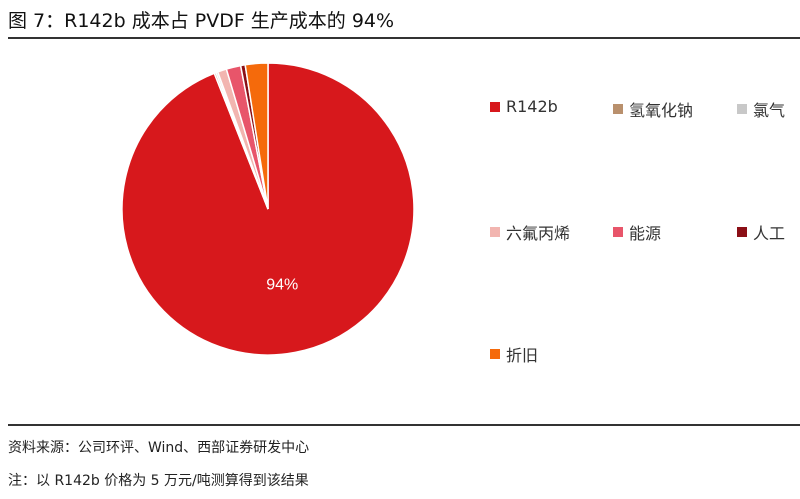 The image size is (800, 499). I want to click on pie-data-label: 94%, so click(282, 285).